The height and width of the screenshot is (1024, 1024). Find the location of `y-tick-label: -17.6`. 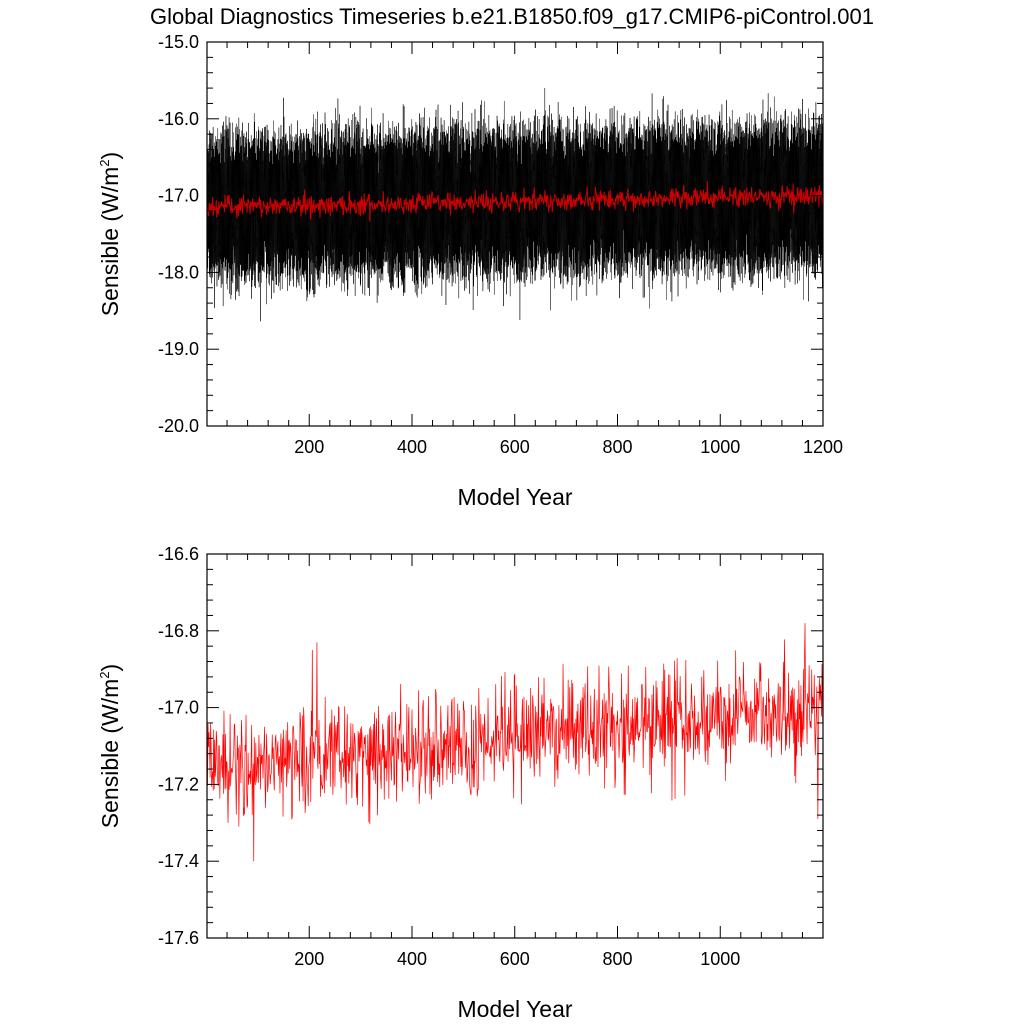

y-tick-label: -17.6 is located at coordinates (178, 938).